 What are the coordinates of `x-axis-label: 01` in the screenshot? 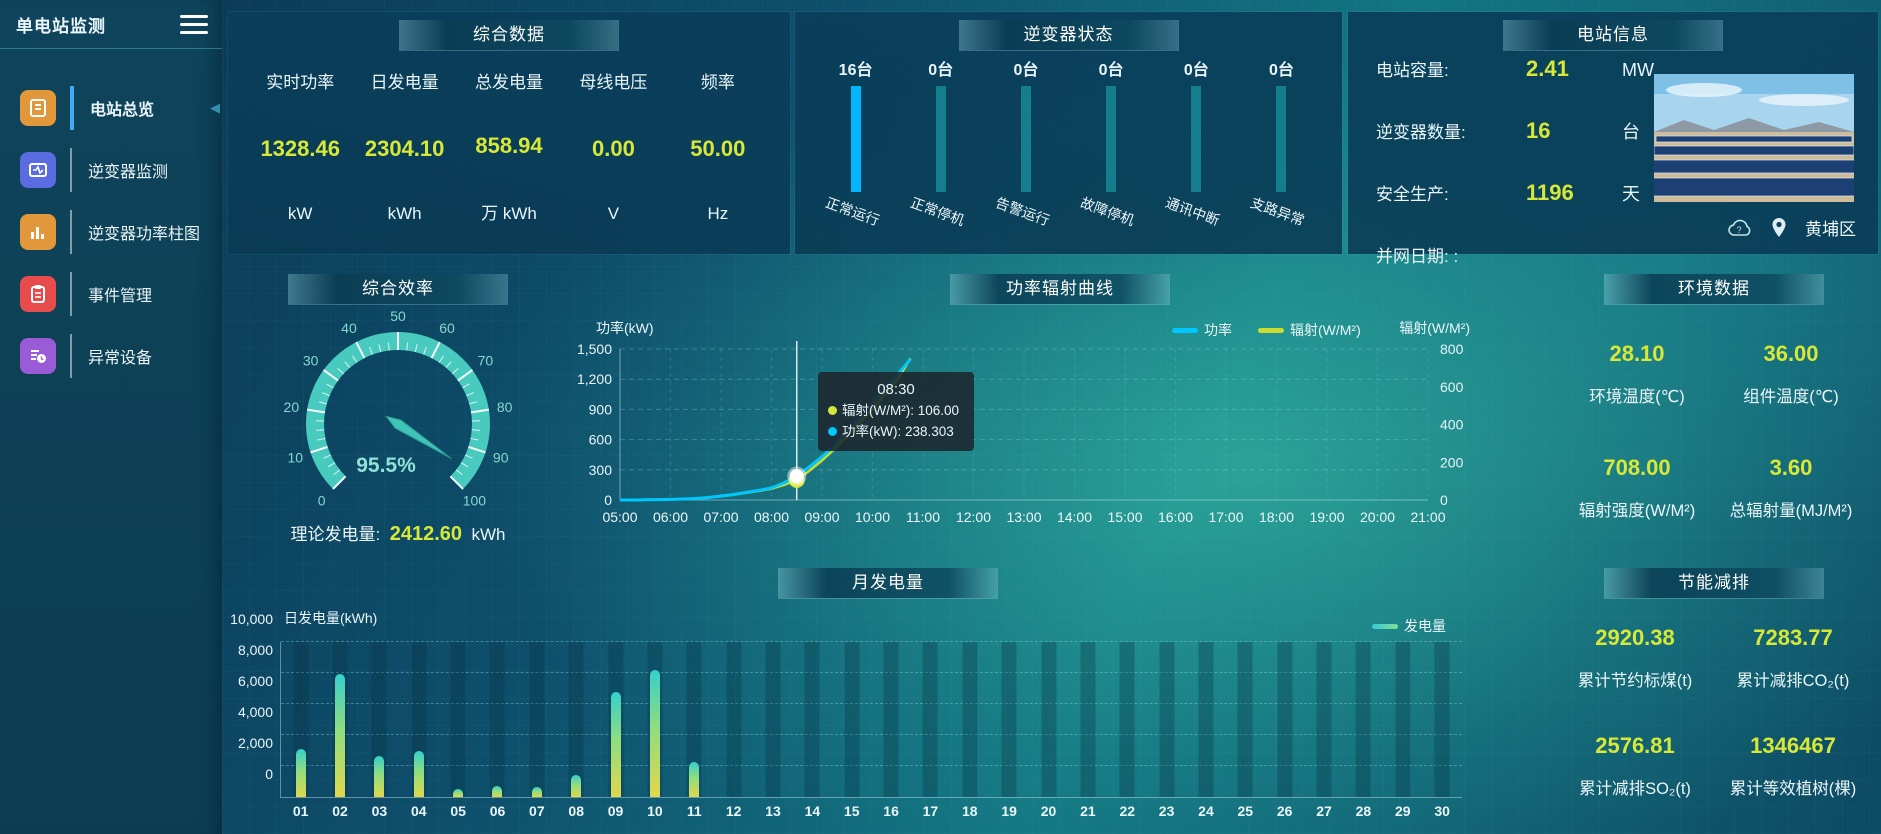 It's located at (300, 811).